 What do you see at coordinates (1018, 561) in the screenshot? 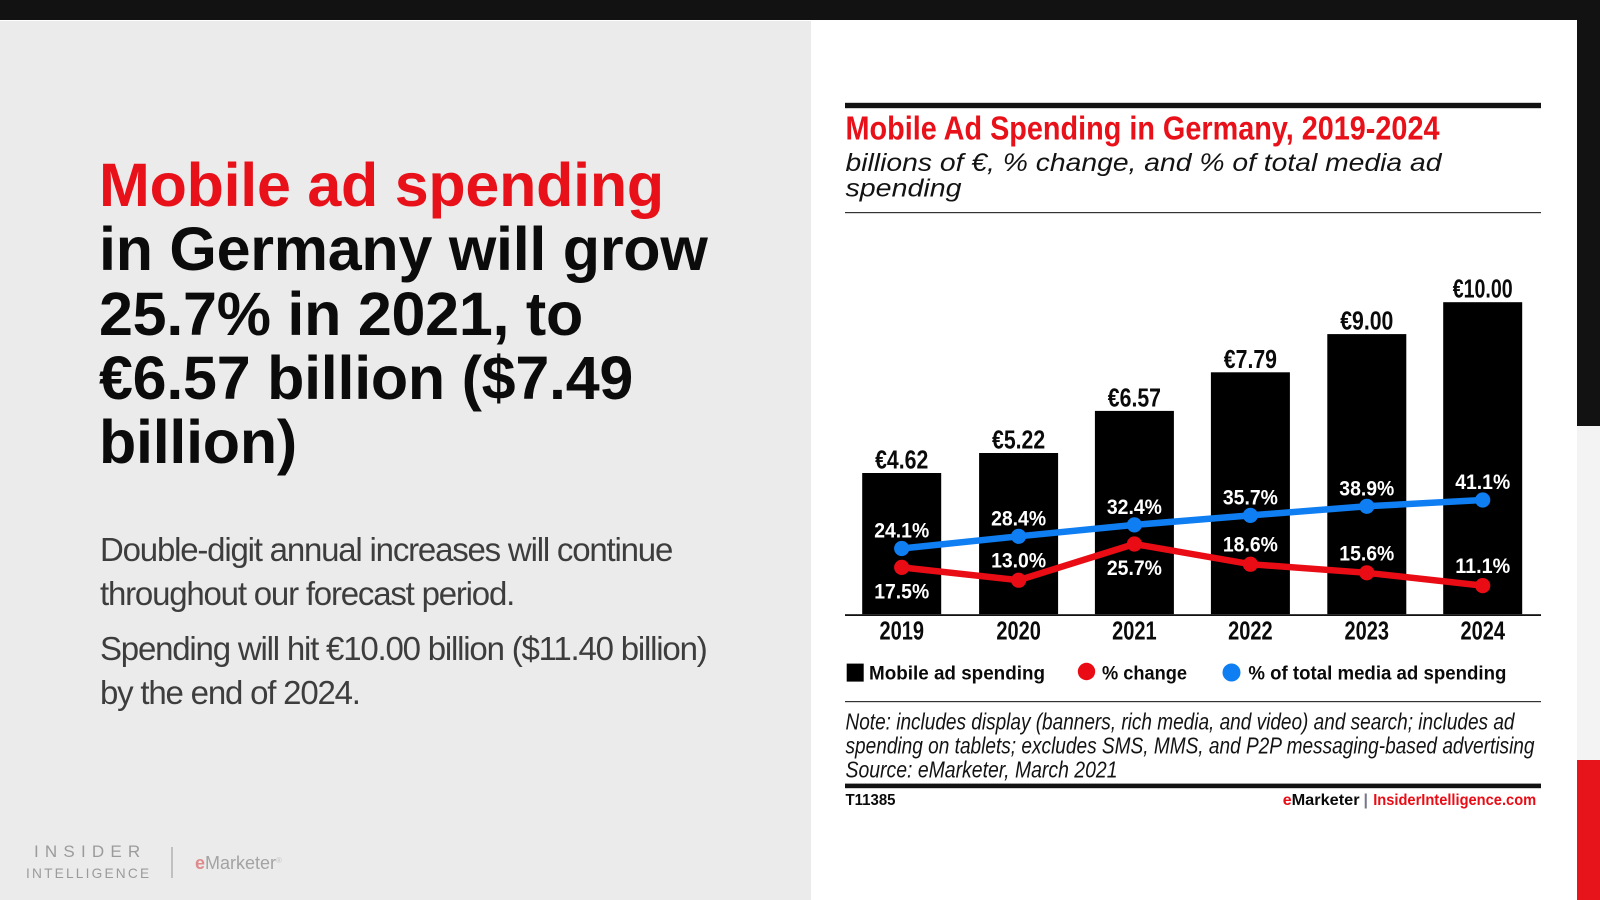
I see `svg-text: 13.0%` at bounding box center [1018, 561].